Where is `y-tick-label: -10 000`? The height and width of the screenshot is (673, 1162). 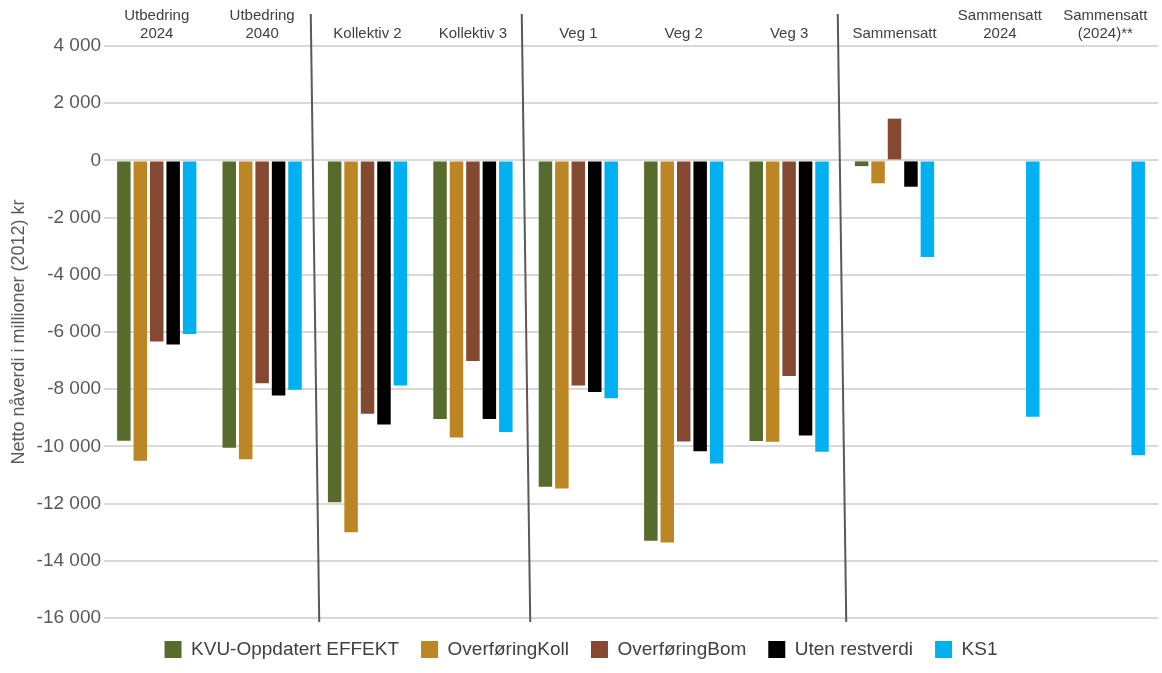 y-tick-label: -10 000 is located at coordinates (69, 445).